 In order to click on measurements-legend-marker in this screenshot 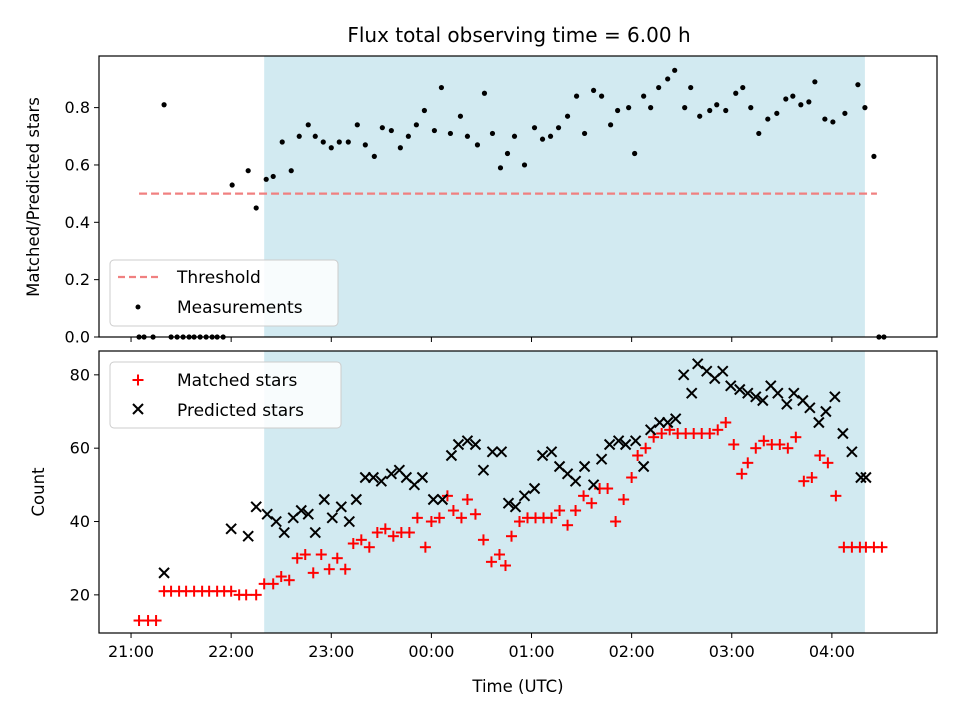, I will do `click(138, 307)`.